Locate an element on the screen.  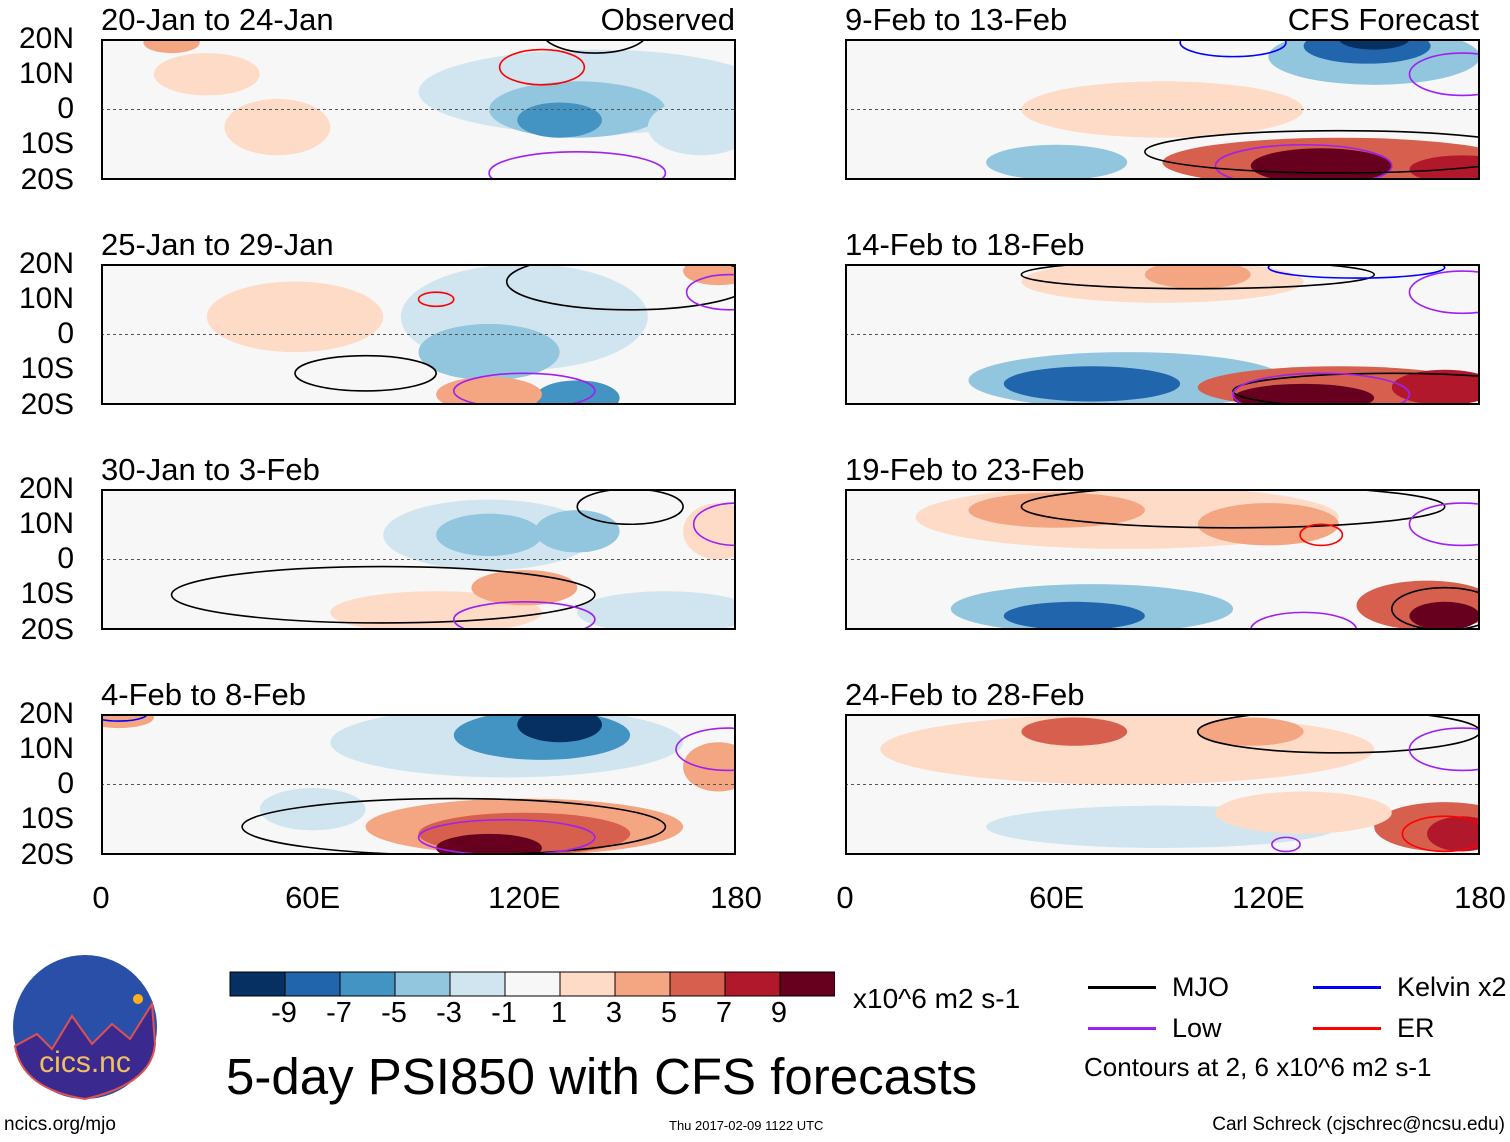
lon-tick-label: 180 is located at coordinates (1480, 897).